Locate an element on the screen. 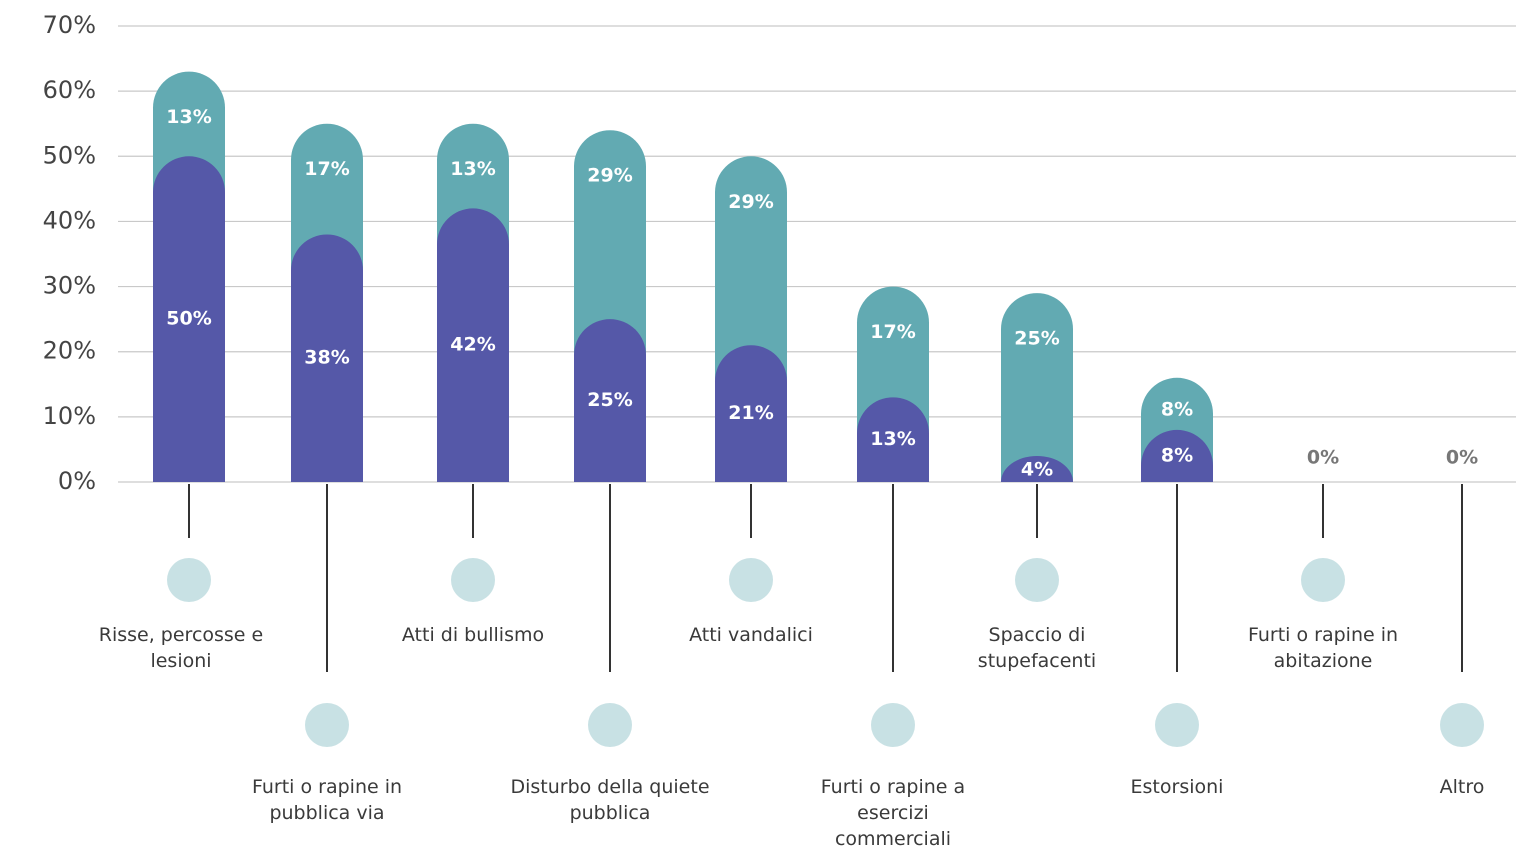 This screenshot has height=852, width=1516. category-label: Spaccio di stupefacenti is located at coordinates (1037, 648).